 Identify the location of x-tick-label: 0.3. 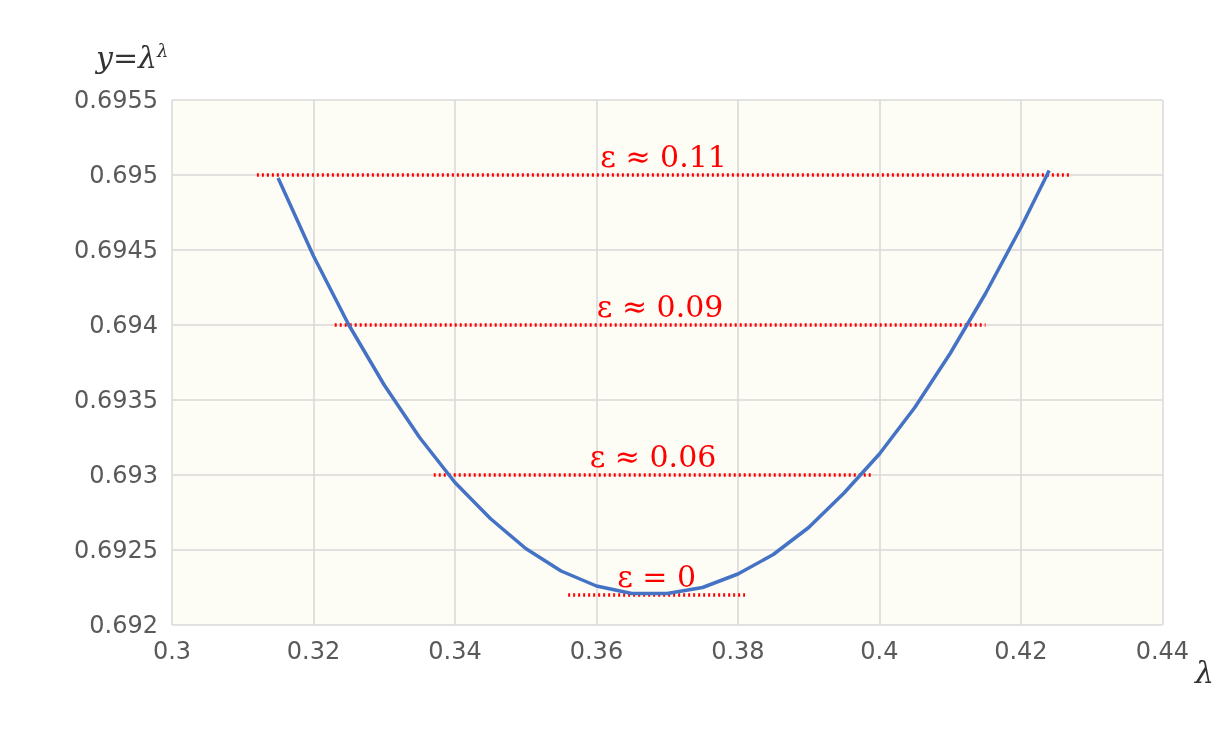
(172, 651).